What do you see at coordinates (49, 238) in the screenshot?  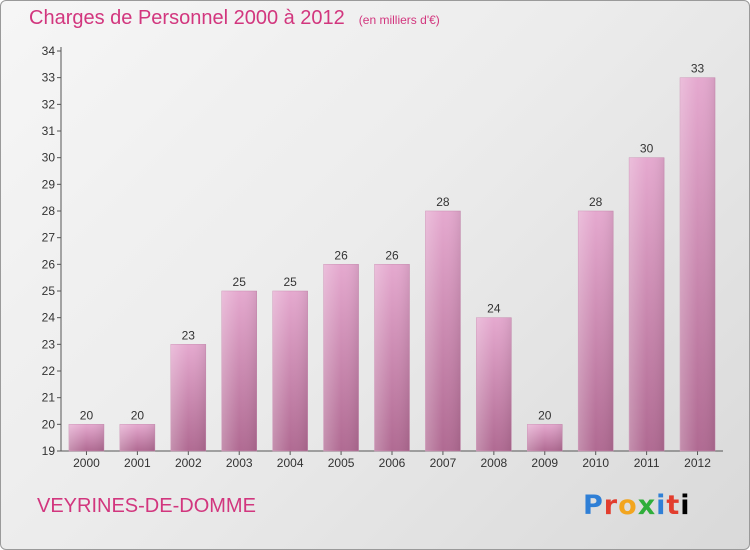 I see `y-tick-label: 27` at bounding box center [49, 238].